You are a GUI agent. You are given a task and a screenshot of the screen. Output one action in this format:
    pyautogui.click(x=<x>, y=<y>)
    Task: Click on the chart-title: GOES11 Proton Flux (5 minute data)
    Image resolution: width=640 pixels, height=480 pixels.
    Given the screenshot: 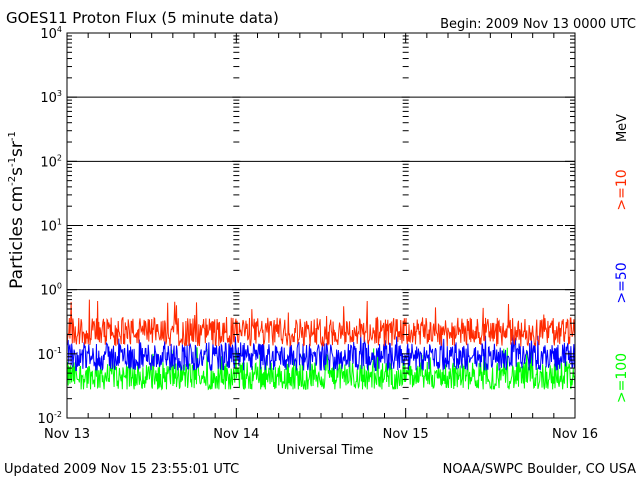 What is the action you would take?
    pyautogui.click(x=142, y=18)
    